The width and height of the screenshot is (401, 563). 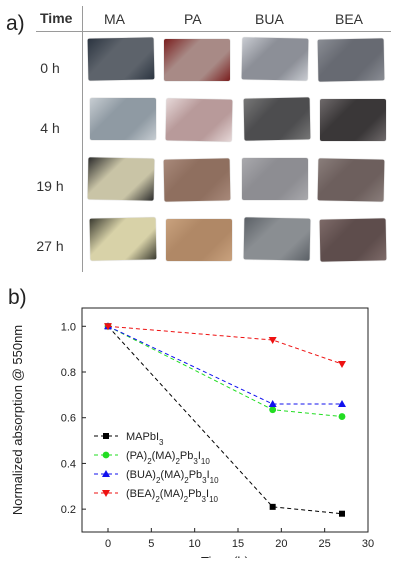 I want to click on sample-photo-bua-27h, so click(x=277, y=239).